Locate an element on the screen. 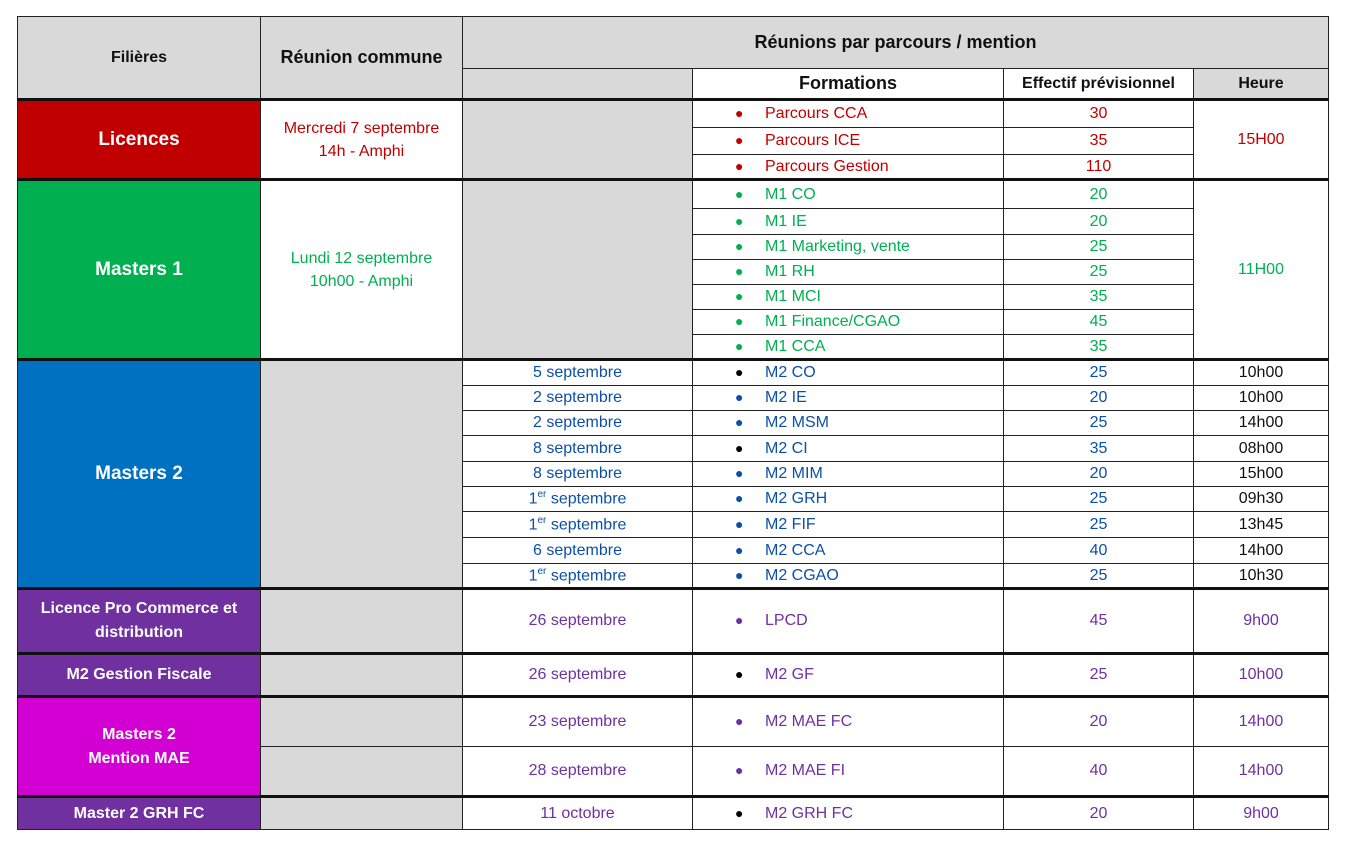  table-row: ● Parcours Gestion is located at coordinates (848, 167).